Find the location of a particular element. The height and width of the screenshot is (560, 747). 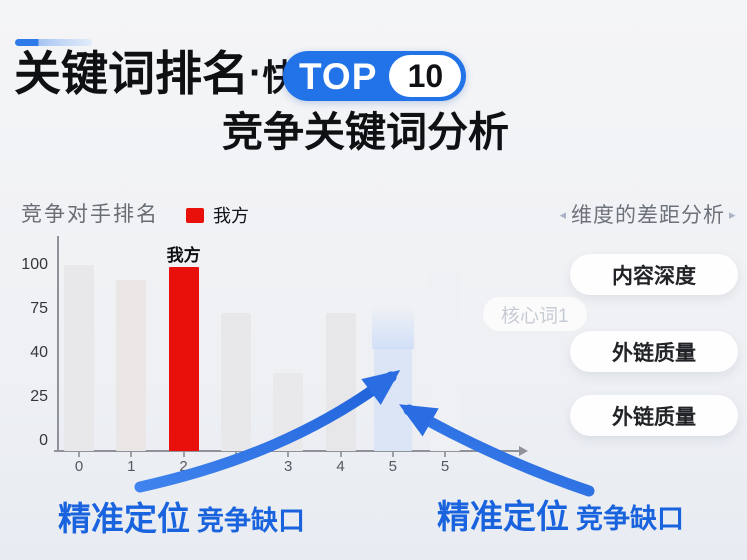

dimension-pill-backlink-quality-2: 外链质量 is located at coordinates (654, 415).